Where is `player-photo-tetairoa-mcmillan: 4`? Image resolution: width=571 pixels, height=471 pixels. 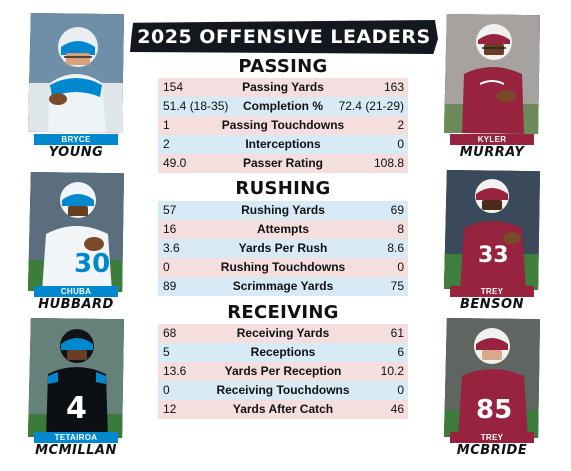
player-photo-tetairoa-mcmillan: 4 is located at coordinates (76, 378).